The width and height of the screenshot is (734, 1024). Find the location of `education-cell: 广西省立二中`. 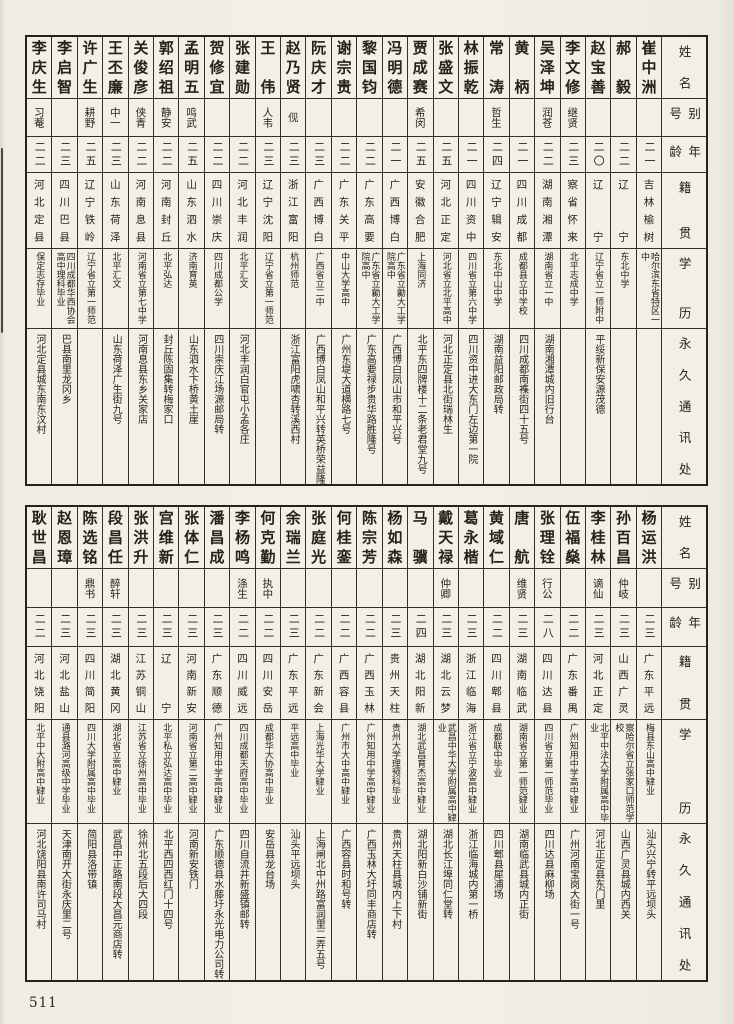

education-cell: 广西省立二中 is located at coordinates (318, 288).